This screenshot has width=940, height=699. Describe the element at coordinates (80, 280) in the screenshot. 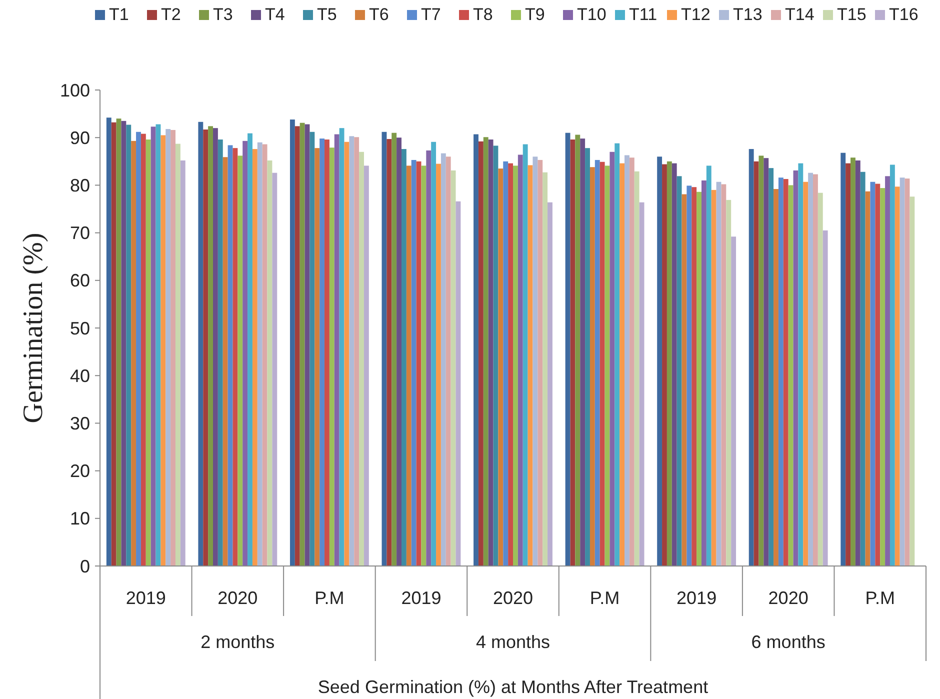

I see `y-tick-label: 60` at that location.